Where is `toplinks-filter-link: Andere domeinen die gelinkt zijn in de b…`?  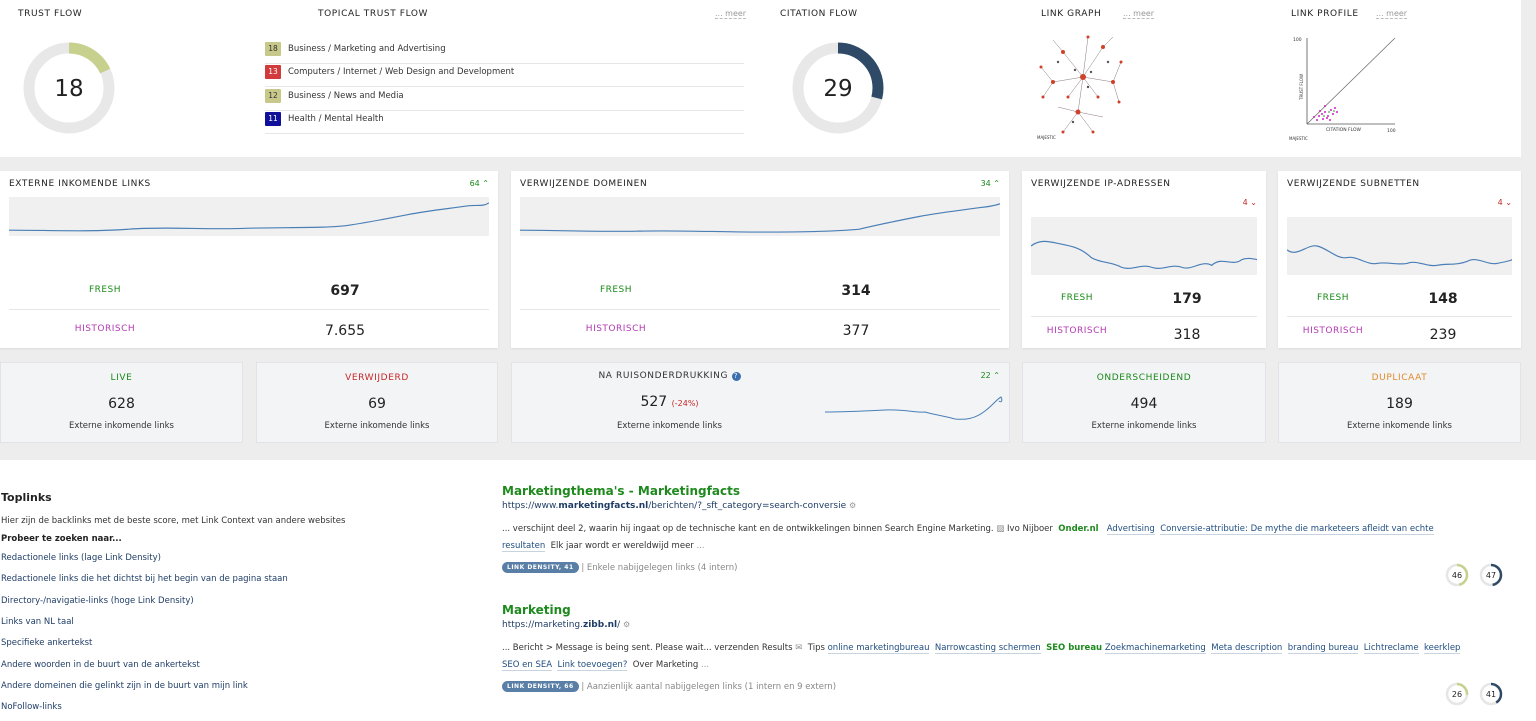 toplinks-filter-link: Andere domeinen die gelinkt zijn in de b… is located at coordinates (124, 685).